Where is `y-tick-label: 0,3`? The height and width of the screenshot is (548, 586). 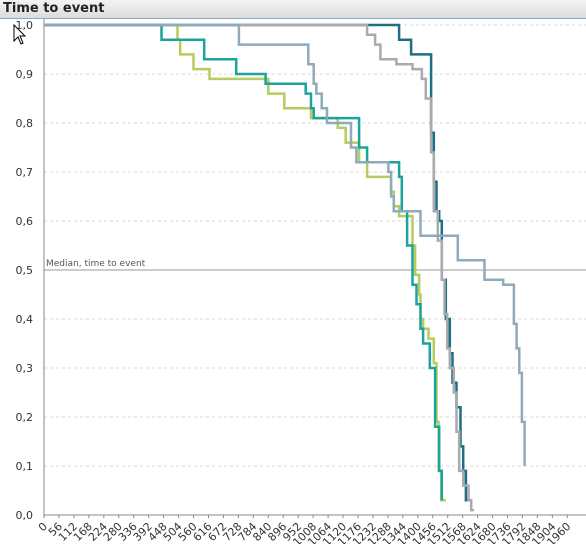
y-tick-label: 0,3 is located at coordinates (25, 368).